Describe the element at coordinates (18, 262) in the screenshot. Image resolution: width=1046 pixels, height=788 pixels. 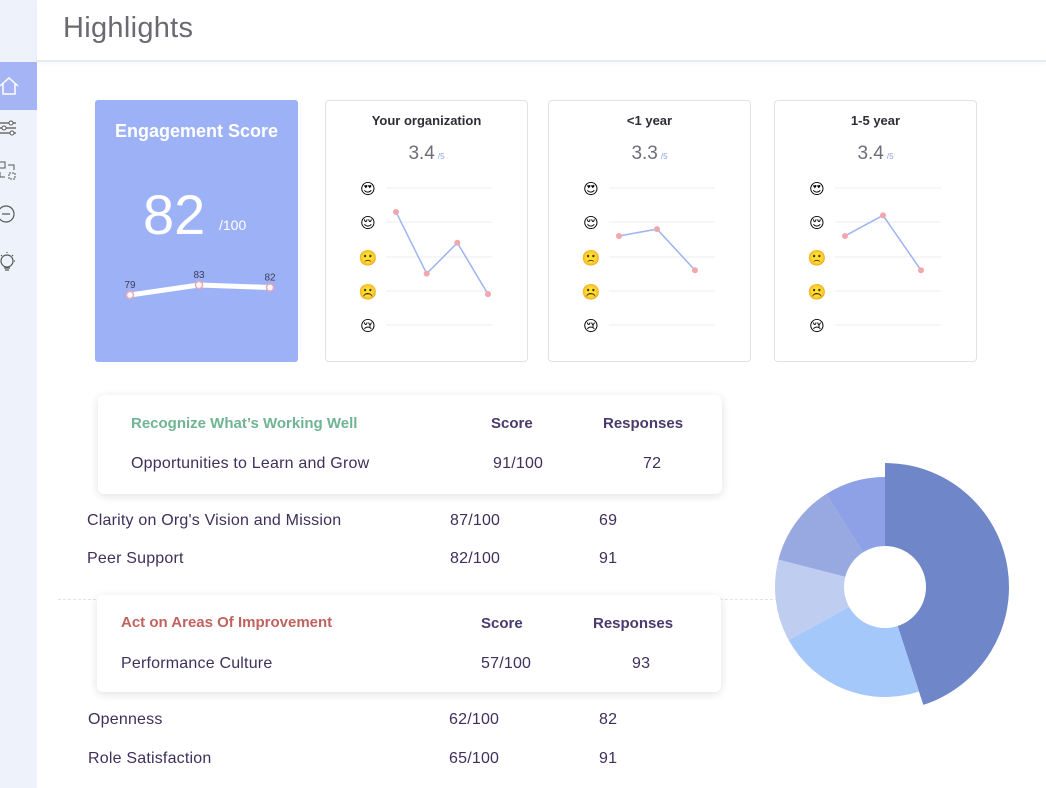
I see `sidebar-item-ideas` at that location.